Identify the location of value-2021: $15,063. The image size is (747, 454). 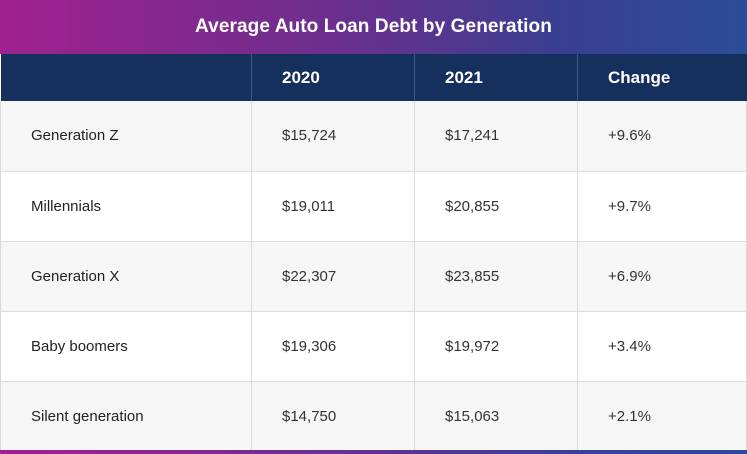
(496, 416).